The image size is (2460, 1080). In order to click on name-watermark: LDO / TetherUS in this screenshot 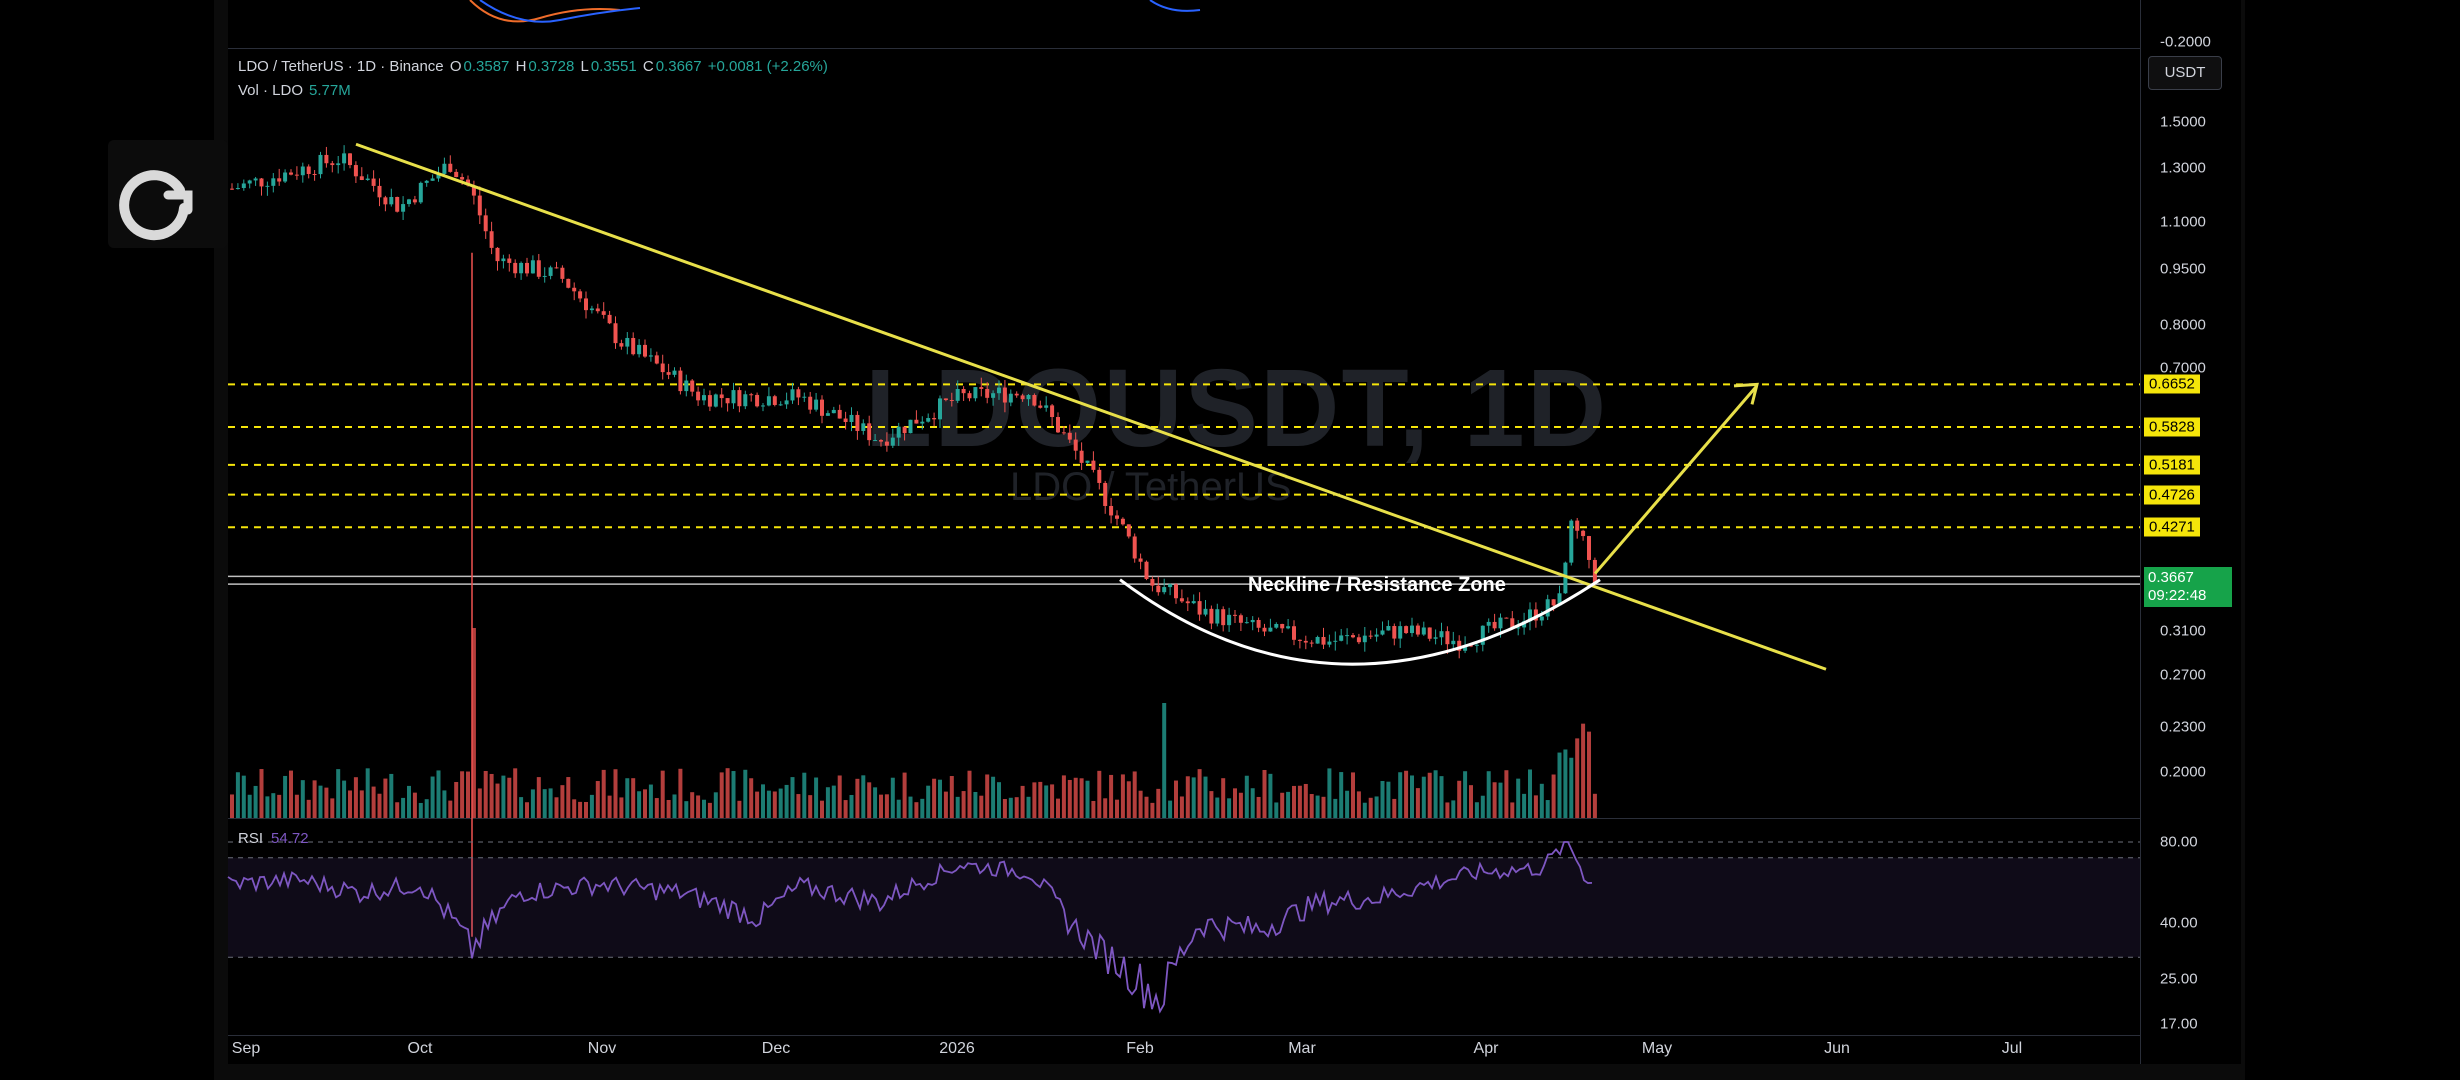, I will do `click(1151, 487)`.